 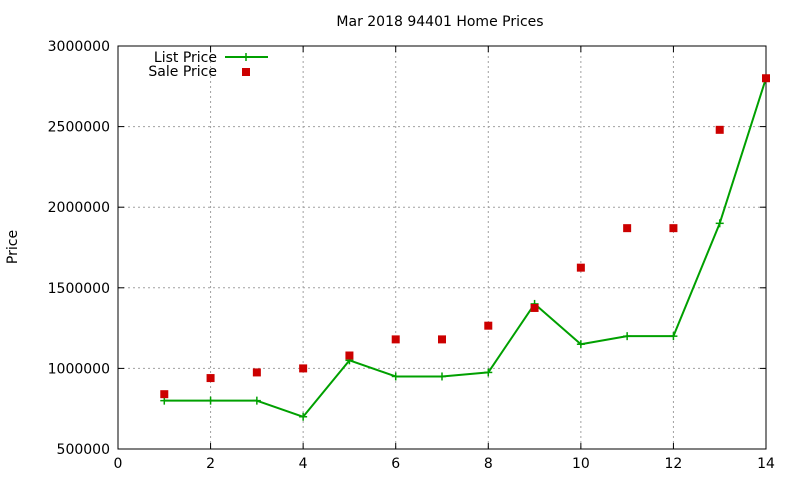 What do you see at coordinates (83, 450) in the screenshot?
I see `y-tick-label: 500000` at bounding box center [83, 450].